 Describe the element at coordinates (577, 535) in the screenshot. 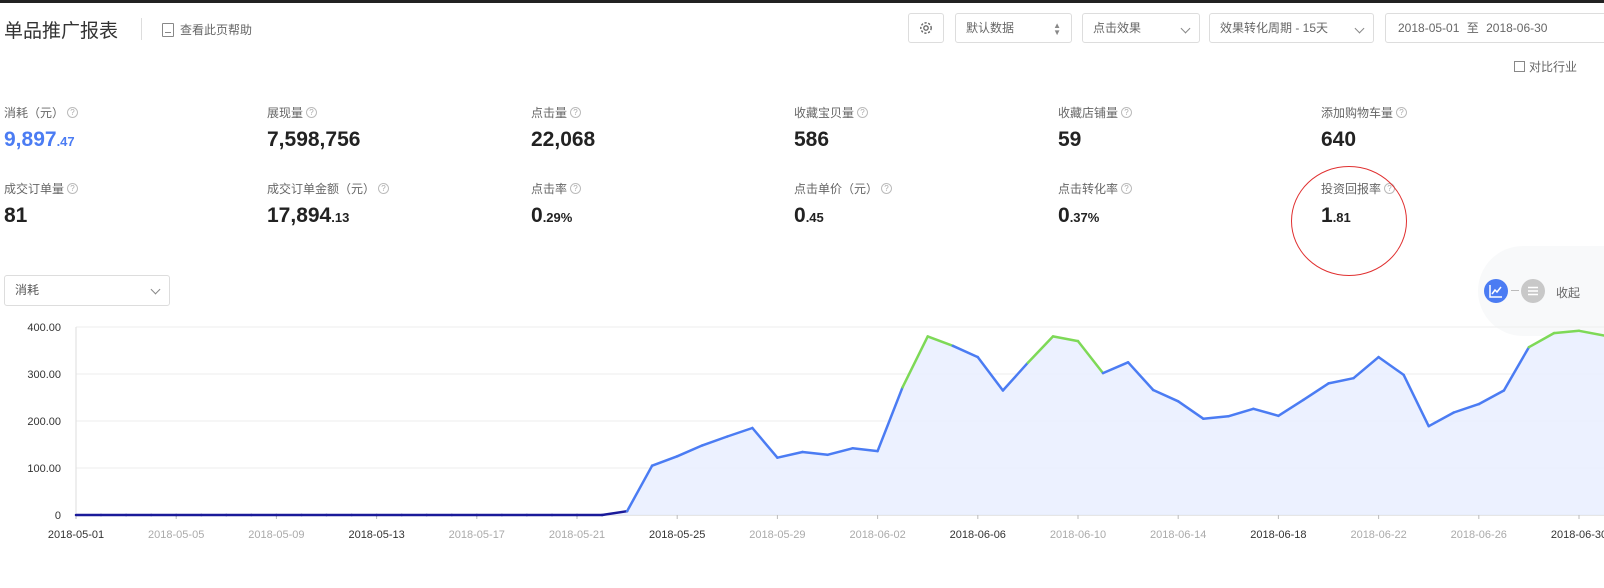

I see `x-tick-label: 2018-05-21` at that location.